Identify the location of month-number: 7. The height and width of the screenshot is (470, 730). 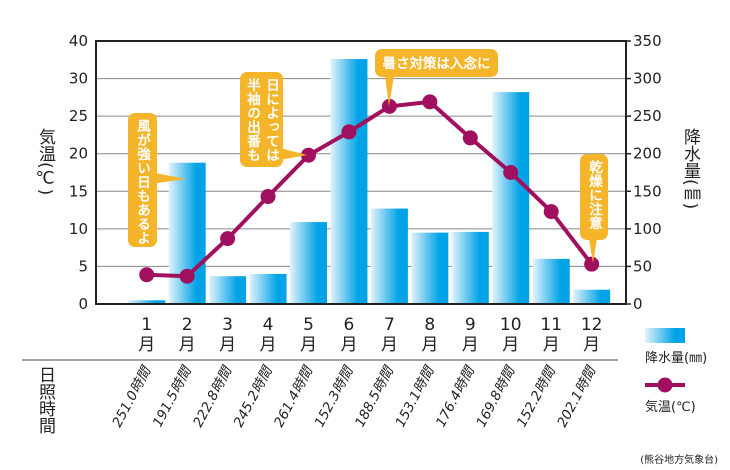
(389, 325).